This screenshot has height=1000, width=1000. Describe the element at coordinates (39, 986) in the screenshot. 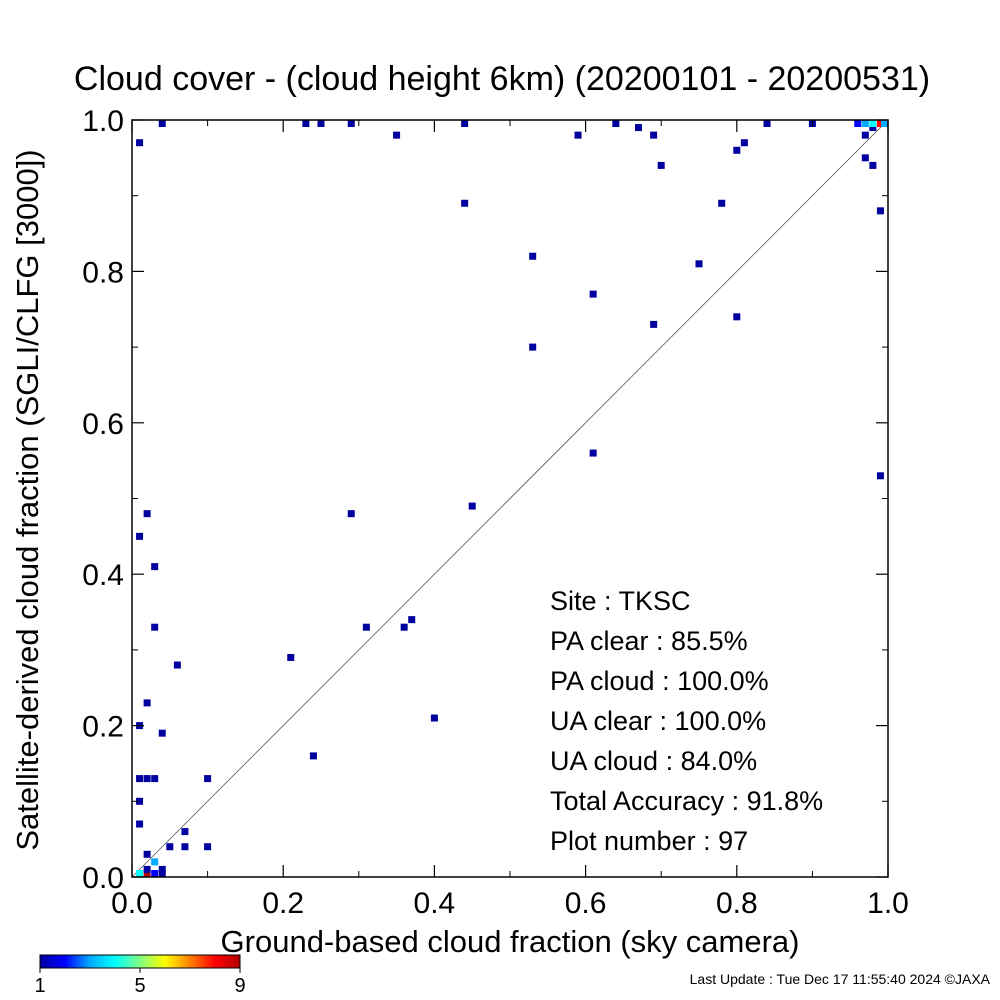

I see `colorbar-label-0: 1` at that location.